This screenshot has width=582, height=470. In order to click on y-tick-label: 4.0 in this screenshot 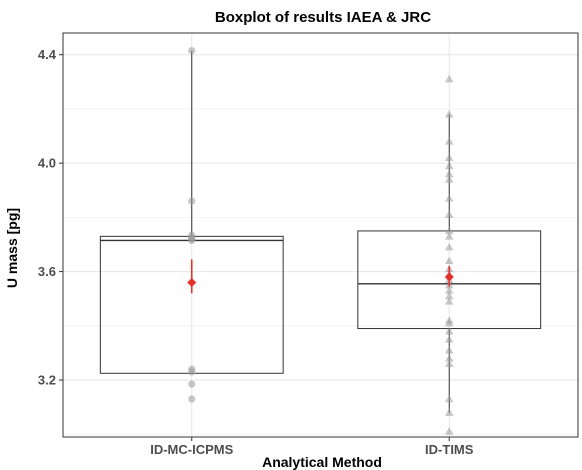, I will do `click(47, 163)`.